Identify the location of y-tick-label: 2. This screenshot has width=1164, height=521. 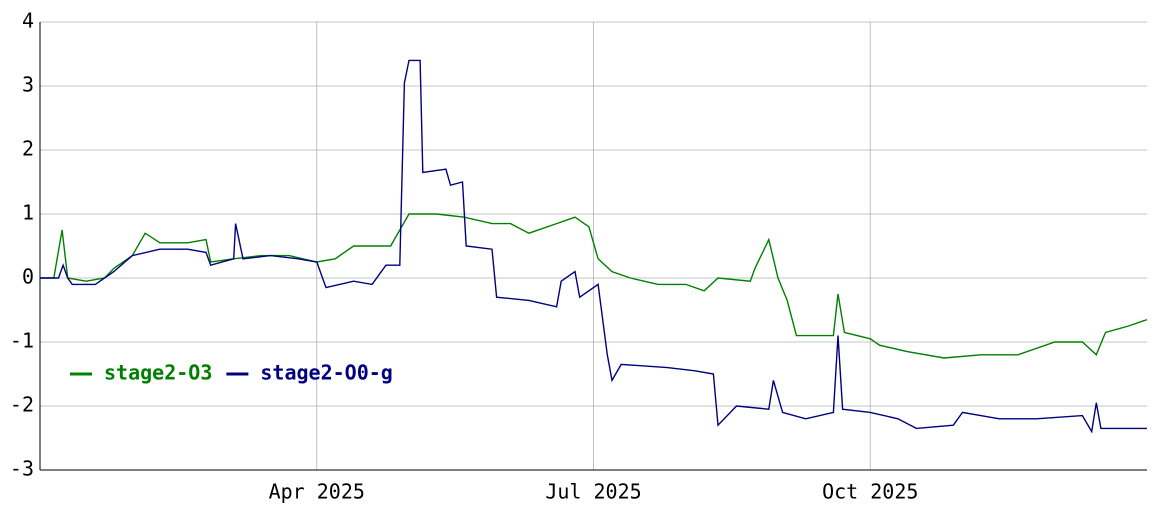
(28, 149).